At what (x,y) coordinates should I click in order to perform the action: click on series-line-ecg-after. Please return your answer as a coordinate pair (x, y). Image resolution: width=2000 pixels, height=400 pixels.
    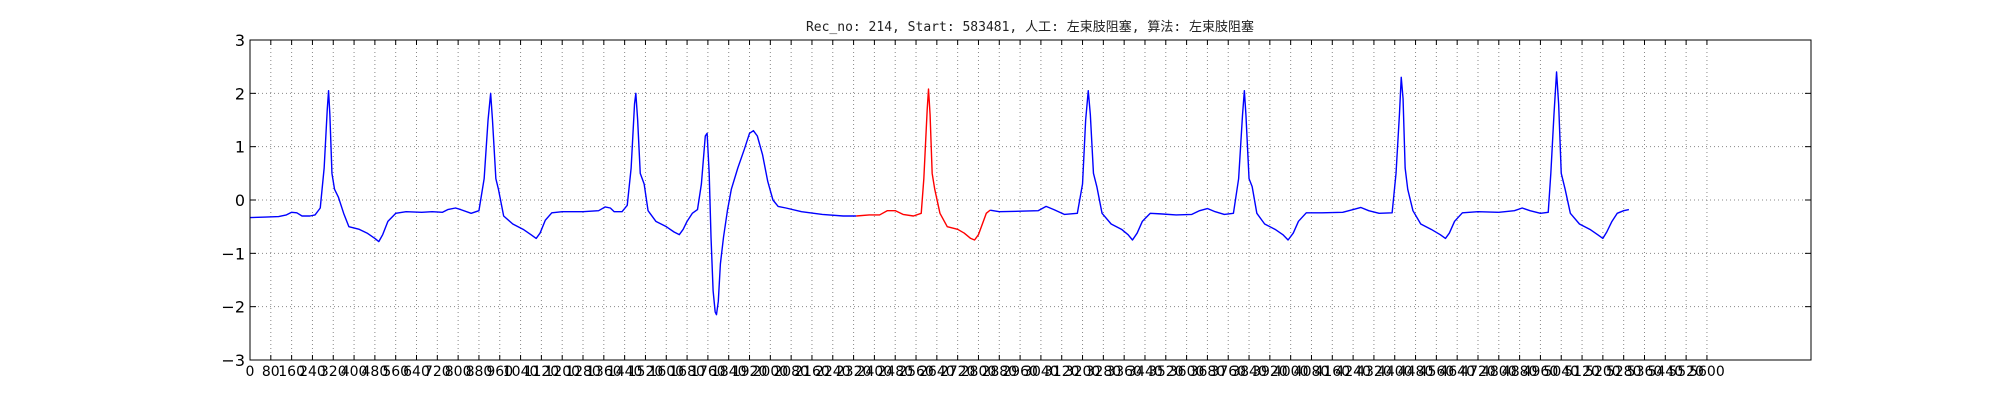
    Looking at the image, I should click on (1310, 156).